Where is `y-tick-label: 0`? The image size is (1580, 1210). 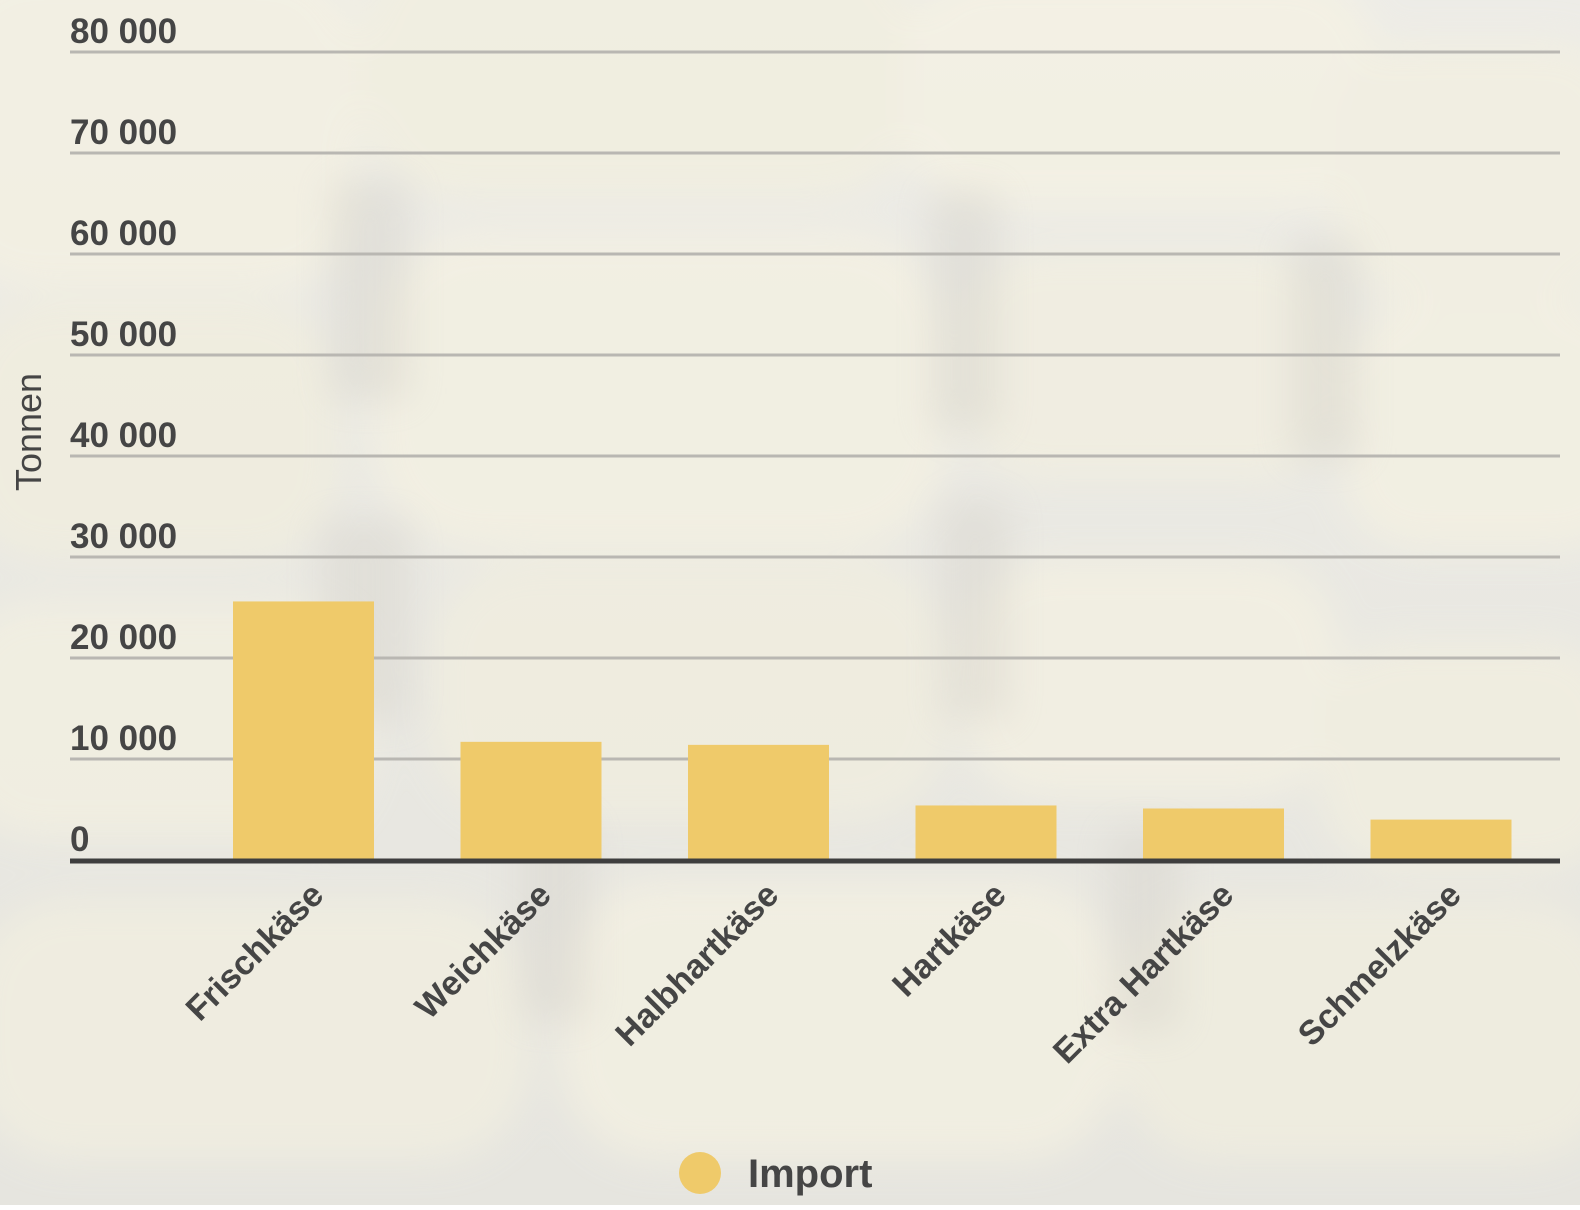
y-tick-label: 0 is located at coordinates (79, 839).